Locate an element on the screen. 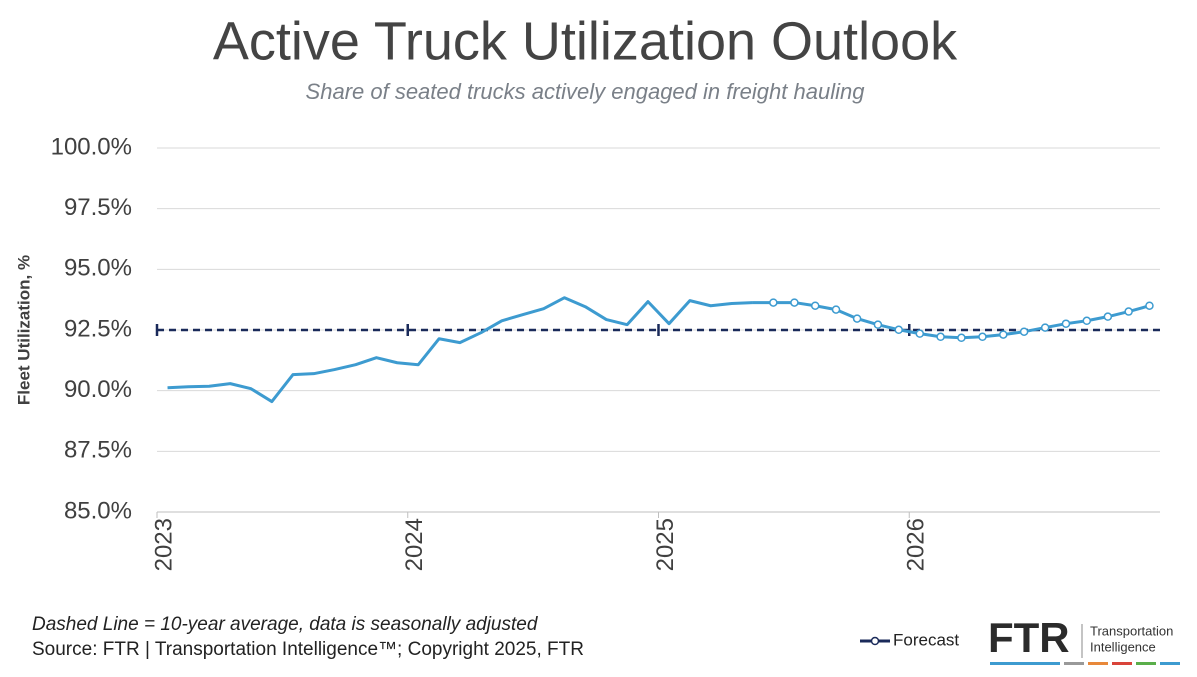 This screenshot has height=677, width=1197. y-tick-label: 85.0% is located at coordinates (98, 510).